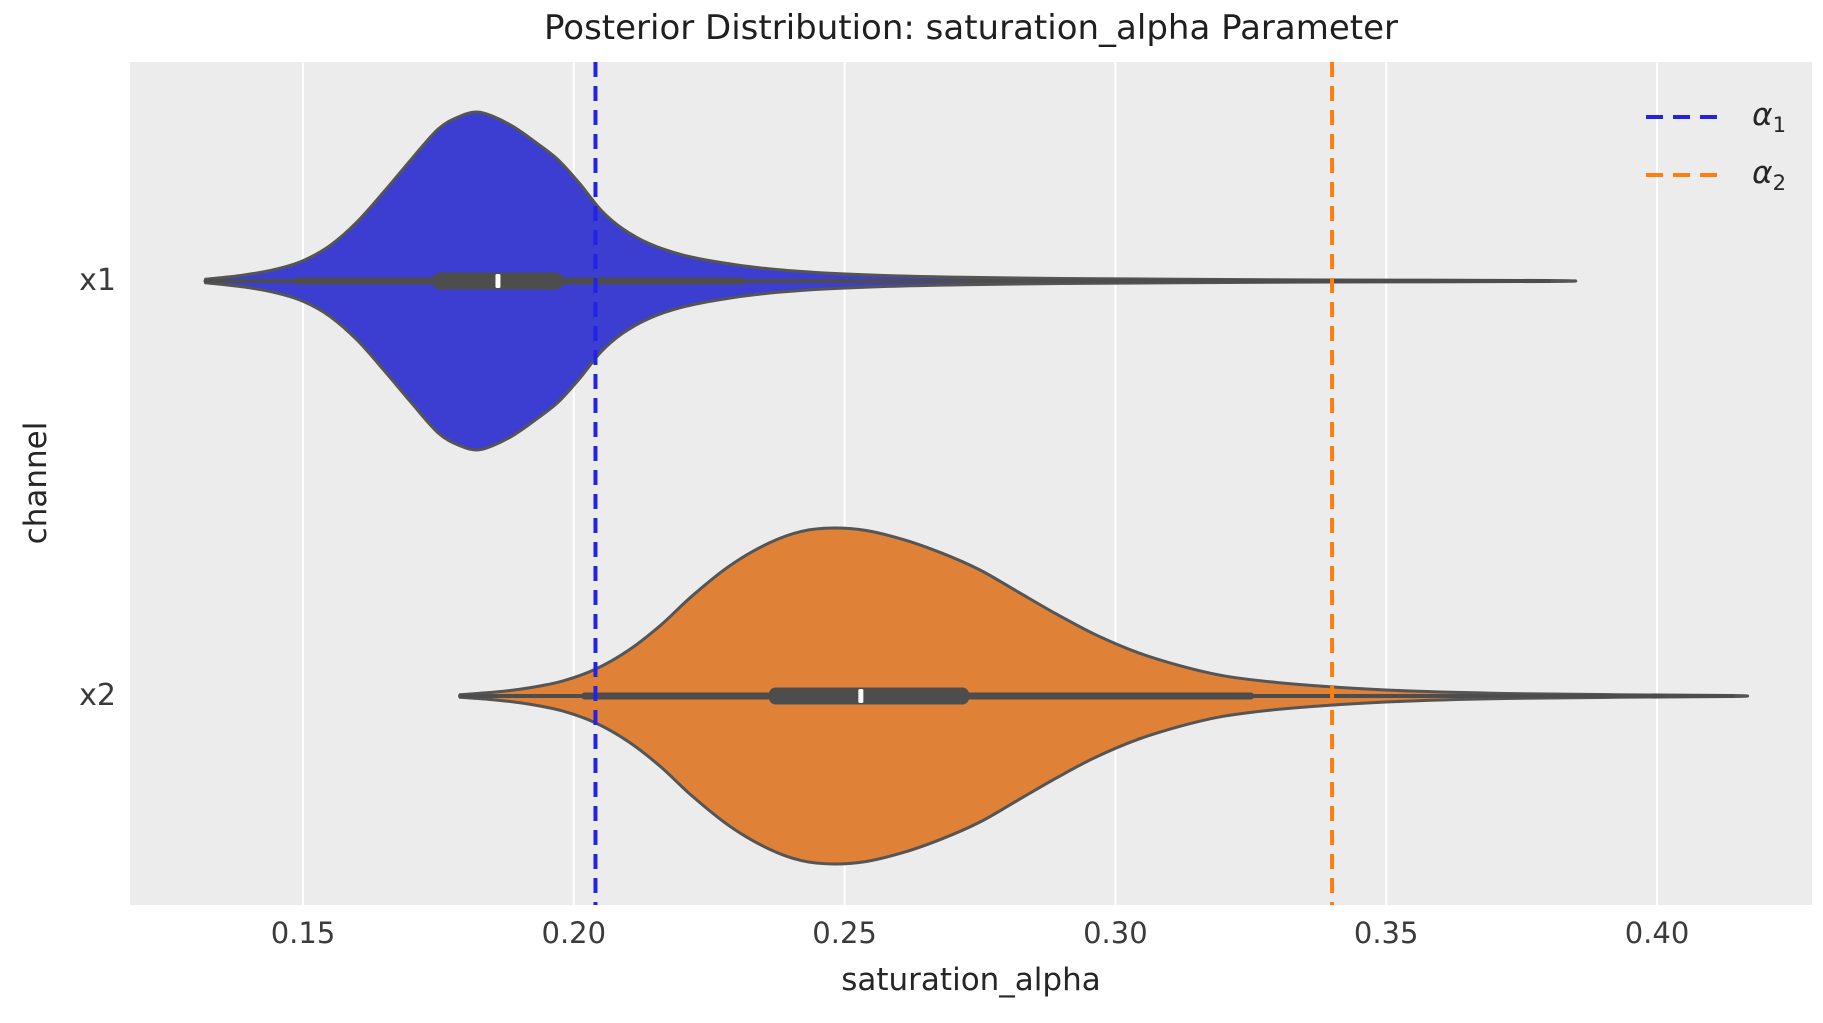  I want to click on median-line-x2, so click(861, 696).